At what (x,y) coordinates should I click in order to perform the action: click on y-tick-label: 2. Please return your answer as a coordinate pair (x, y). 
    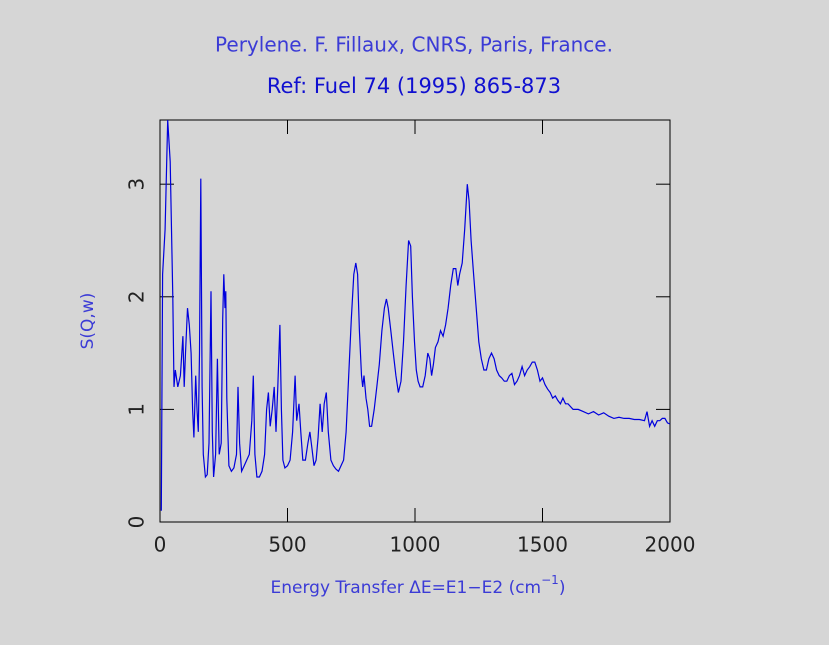
    Looking at the image, I should click on (137, 296).